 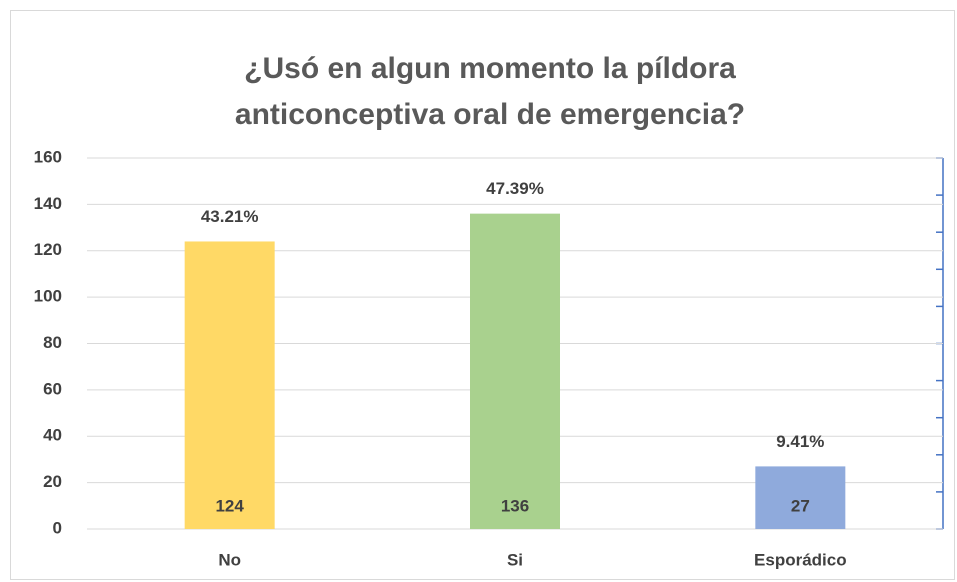 I want to click on percentage-label: 43.21%, so click(x=230, y=216).